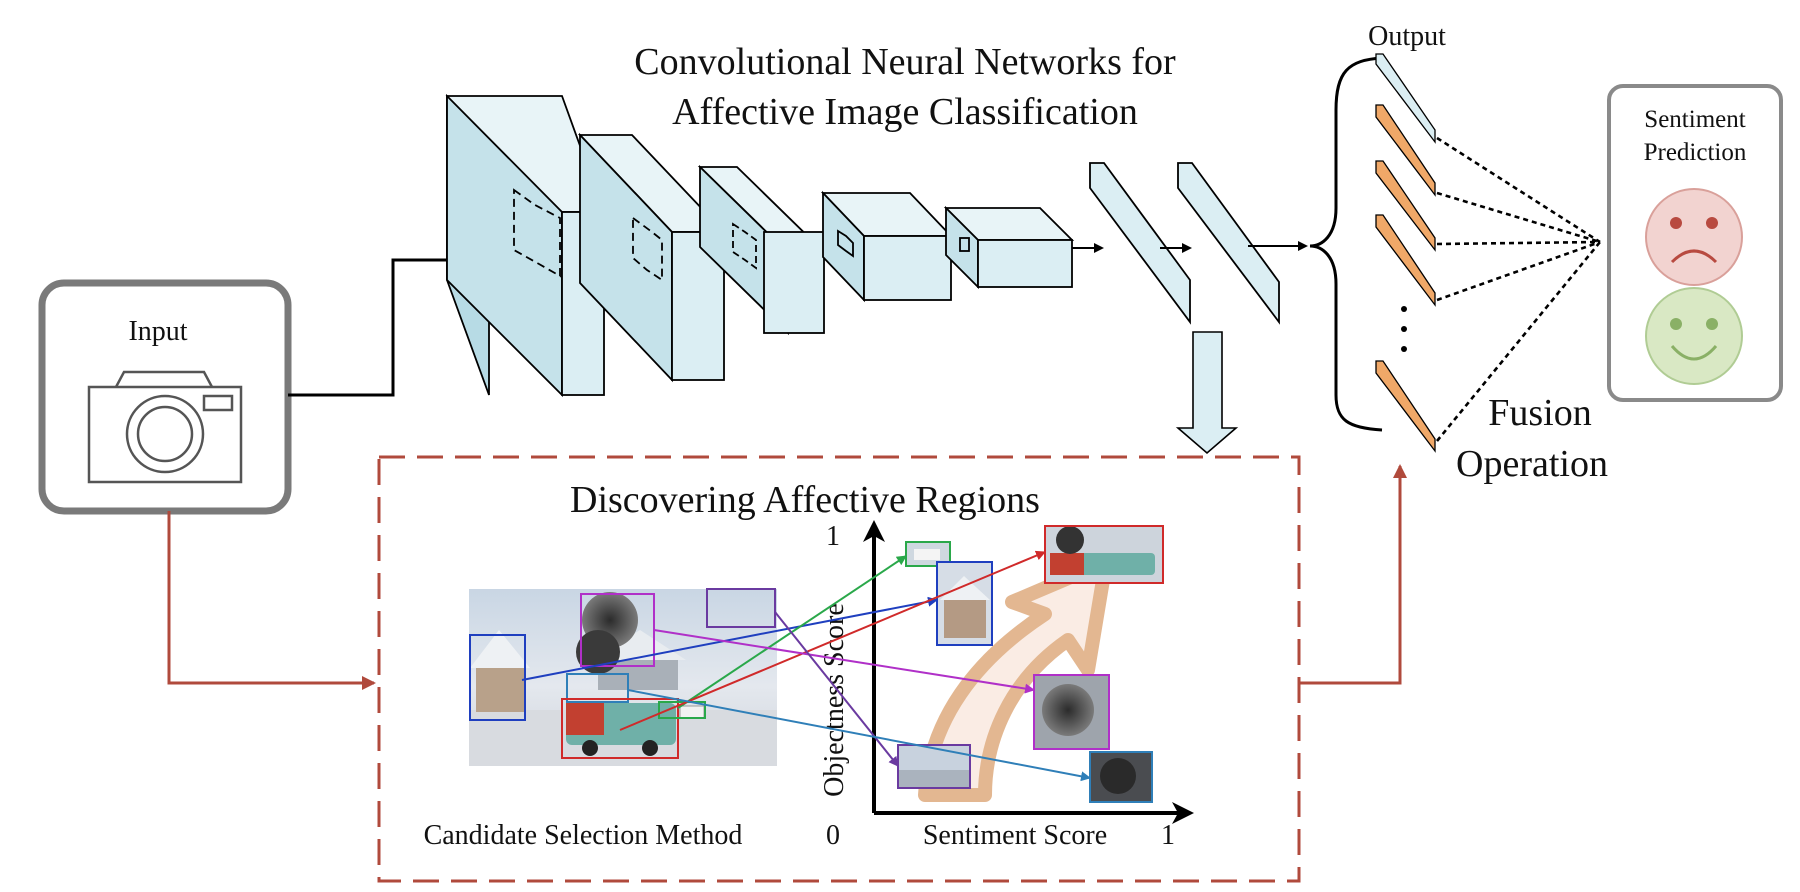 The image size is (1800, 892). I want to click on region-thumbnails, so click(1030, 664).